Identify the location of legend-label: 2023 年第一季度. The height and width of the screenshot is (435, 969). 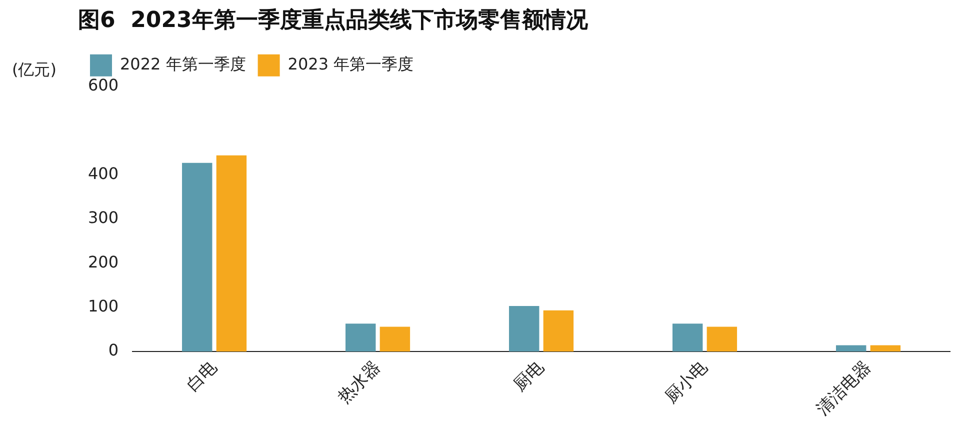
(351, 64).